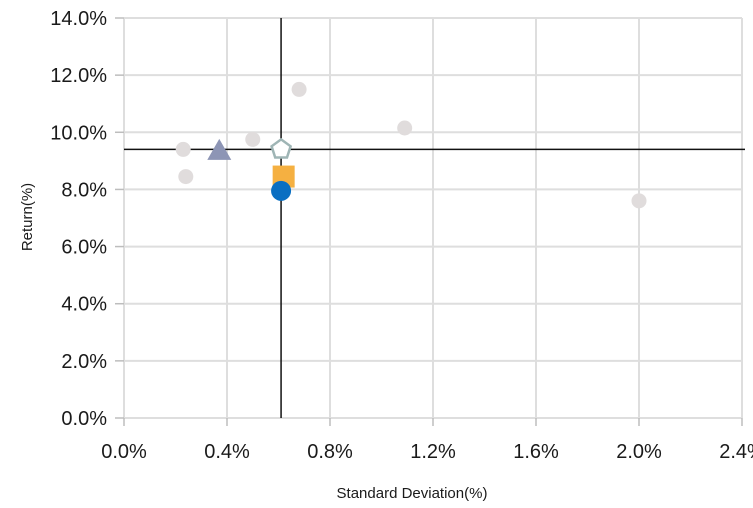  What do you see at coordinates (433, 452) in the screenshot?
I see `x-tick-label: 1.2%` at bounding box center [433, 452].